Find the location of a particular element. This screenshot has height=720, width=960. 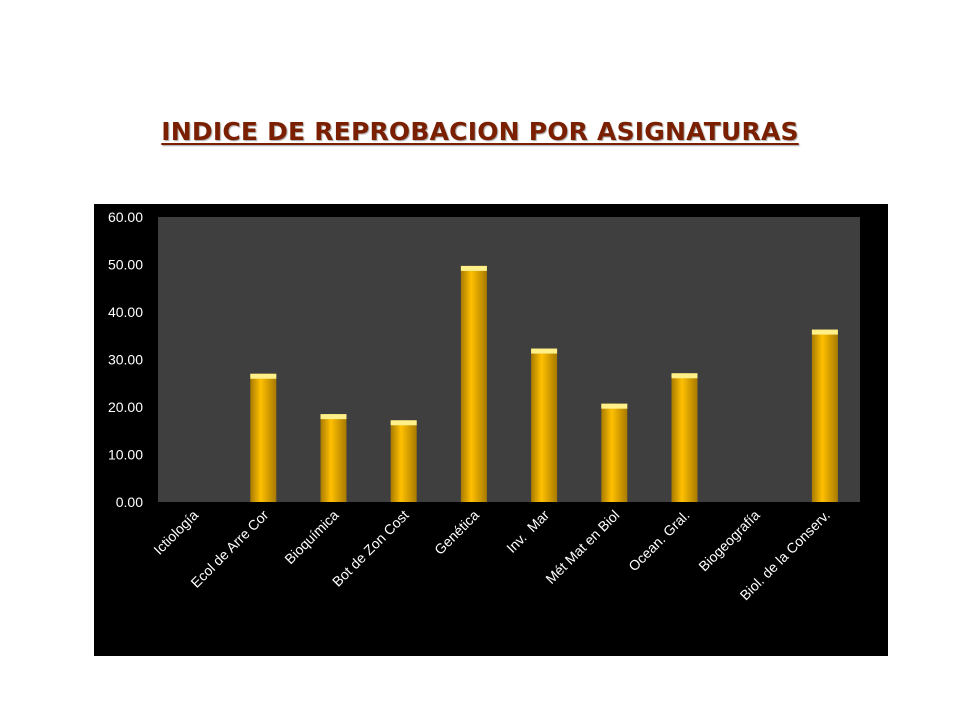

page-title: INDICE DE REPROBACION POR ASIGNATURAS is located at coordinates (480, 131).